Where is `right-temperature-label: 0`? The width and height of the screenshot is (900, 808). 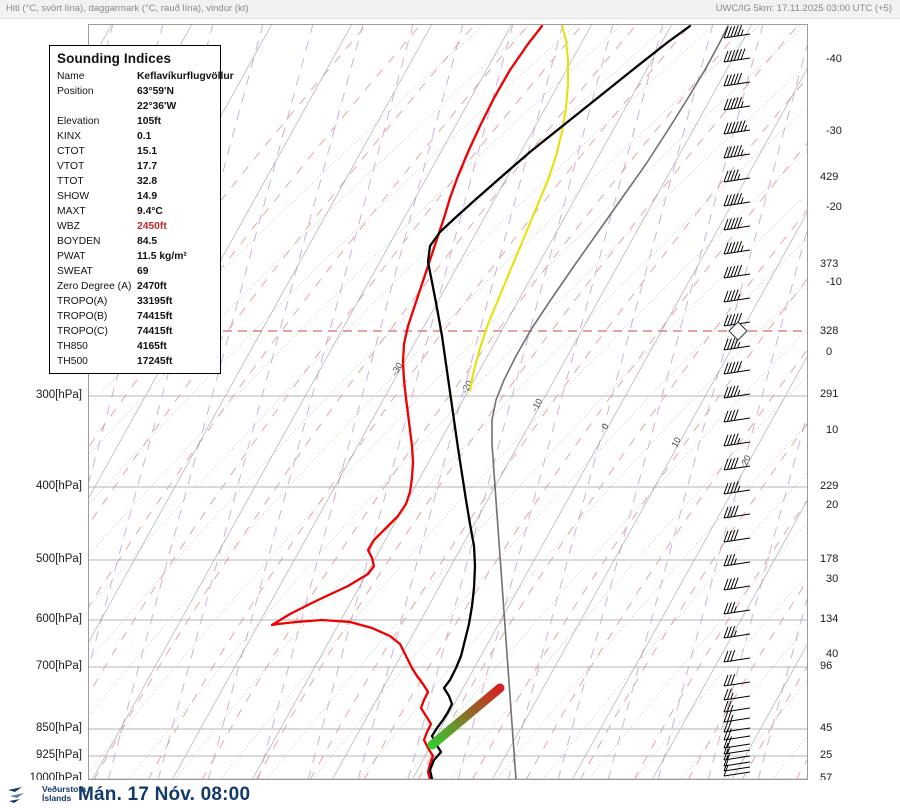 right-temperature-label: 0 is located at coordinates (829, 352).